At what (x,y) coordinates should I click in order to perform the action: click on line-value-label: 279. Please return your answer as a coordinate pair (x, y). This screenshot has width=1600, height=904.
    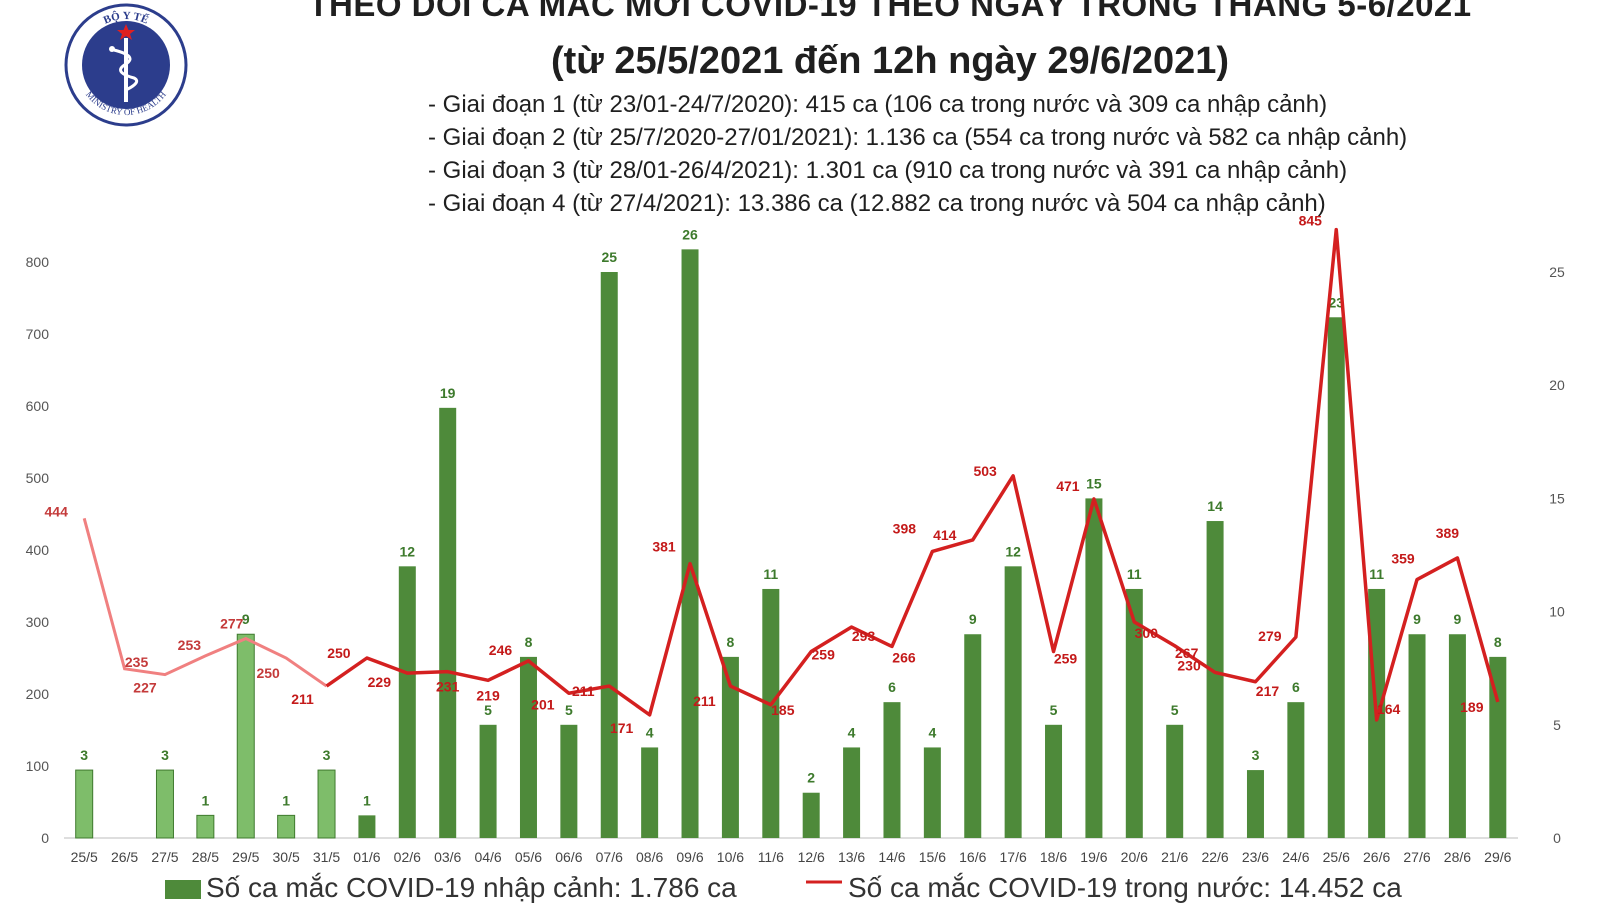
    Looking at the image, I should click on (1270, 636).